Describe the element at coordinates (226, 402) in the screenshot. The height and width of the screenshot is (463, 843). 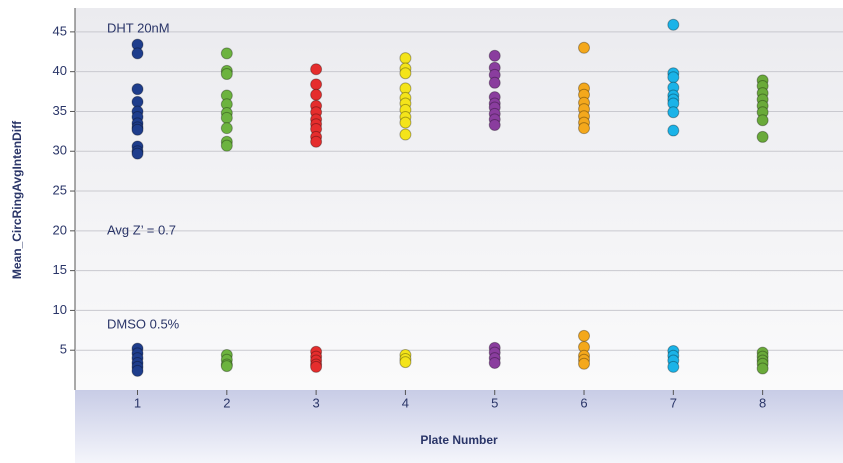
I see `x-tick-label: 2` at that location.